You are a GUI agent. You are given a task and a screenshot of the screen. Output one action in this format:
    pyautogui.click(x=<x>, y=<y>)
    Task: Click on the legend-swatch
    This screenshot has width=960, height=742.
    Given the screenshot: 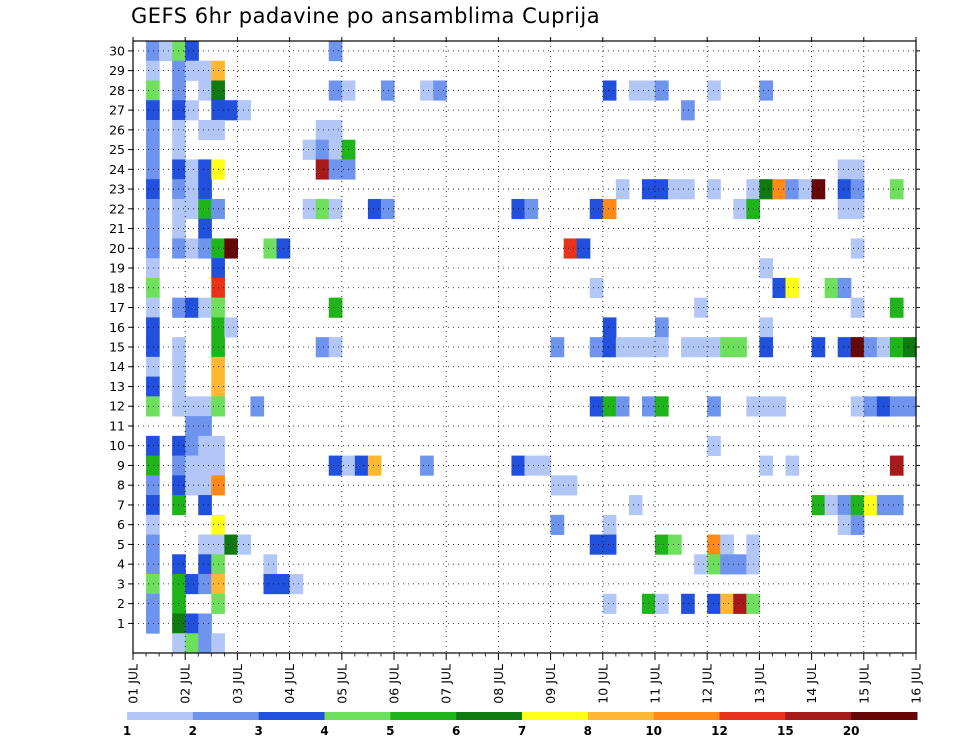 What is the action you would take?
    pyautogui.click(x=621, y=716)
    